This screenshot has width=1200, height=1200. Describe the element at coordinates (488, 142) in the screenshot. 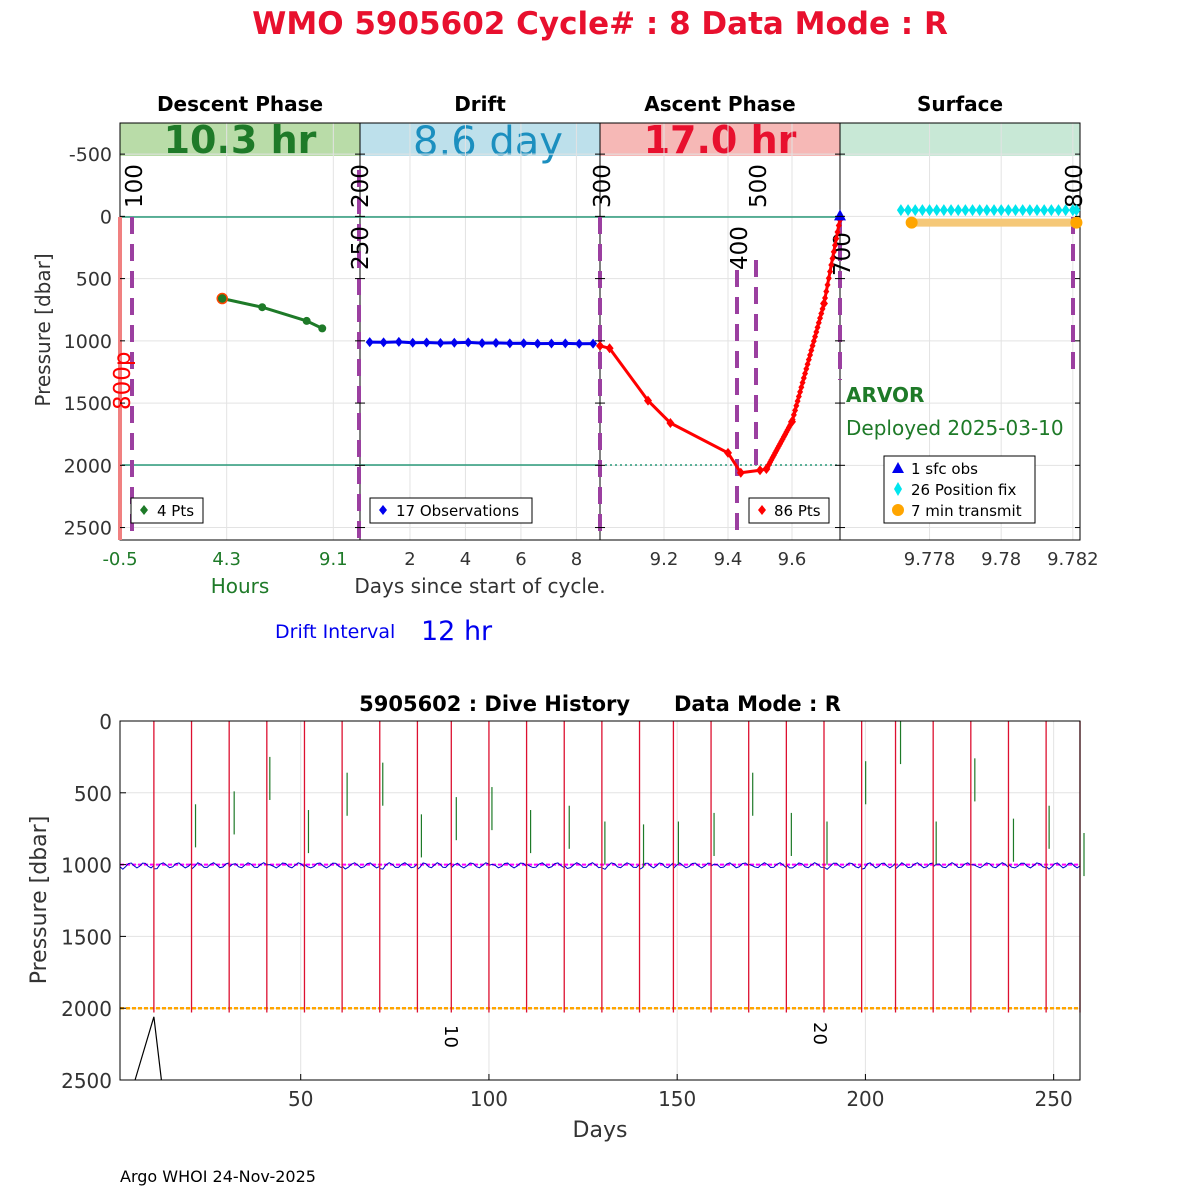

I see `duration-drift: 8.6 day` at that location.